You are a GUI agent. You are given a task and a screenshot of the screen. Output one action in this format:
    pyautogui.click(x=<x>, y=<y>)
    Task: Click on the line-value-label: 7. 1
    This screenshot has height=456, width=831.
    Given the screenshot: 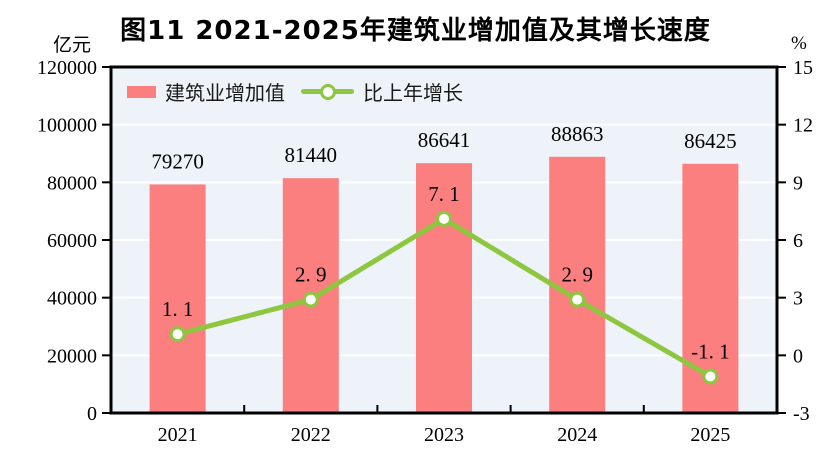 What is the action you would take?
    pyautogui.click(x=444, y=194)
    